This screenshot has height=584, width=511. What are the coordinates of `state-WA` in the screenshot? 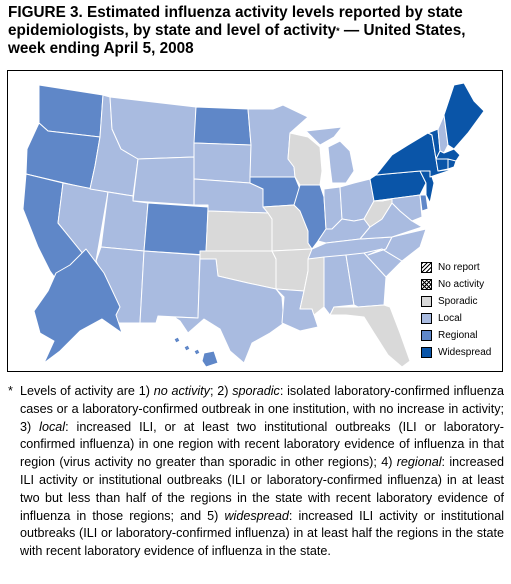 It's located at (71, 111).